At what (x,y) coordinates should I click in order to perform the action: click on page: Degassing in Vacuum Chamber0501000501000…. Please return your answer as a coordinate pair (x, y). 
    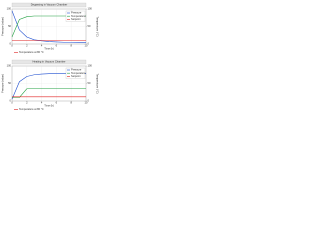
    Looking at the image, I should click on (50, 57).